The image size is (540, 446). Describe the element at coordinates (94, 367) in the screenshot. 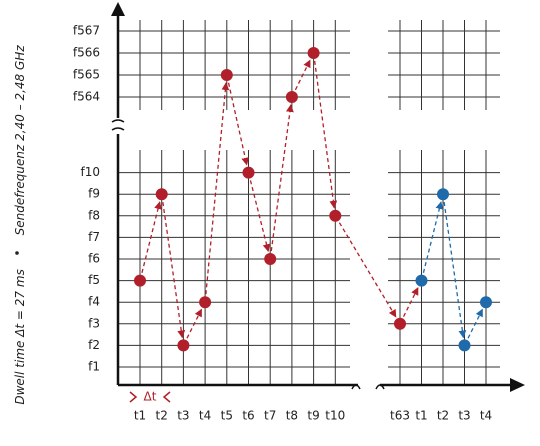

I see `y-tick-label: f1` at that location.